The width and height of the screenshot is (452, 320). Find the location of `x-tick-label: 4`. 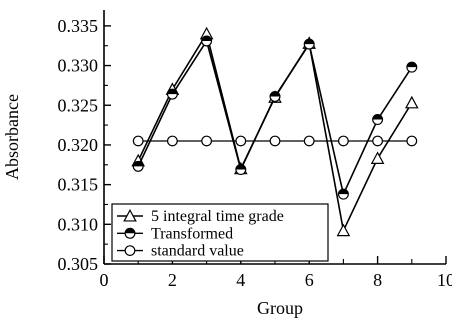

x-tick-label: 4 is located at coordinates (240, 280).